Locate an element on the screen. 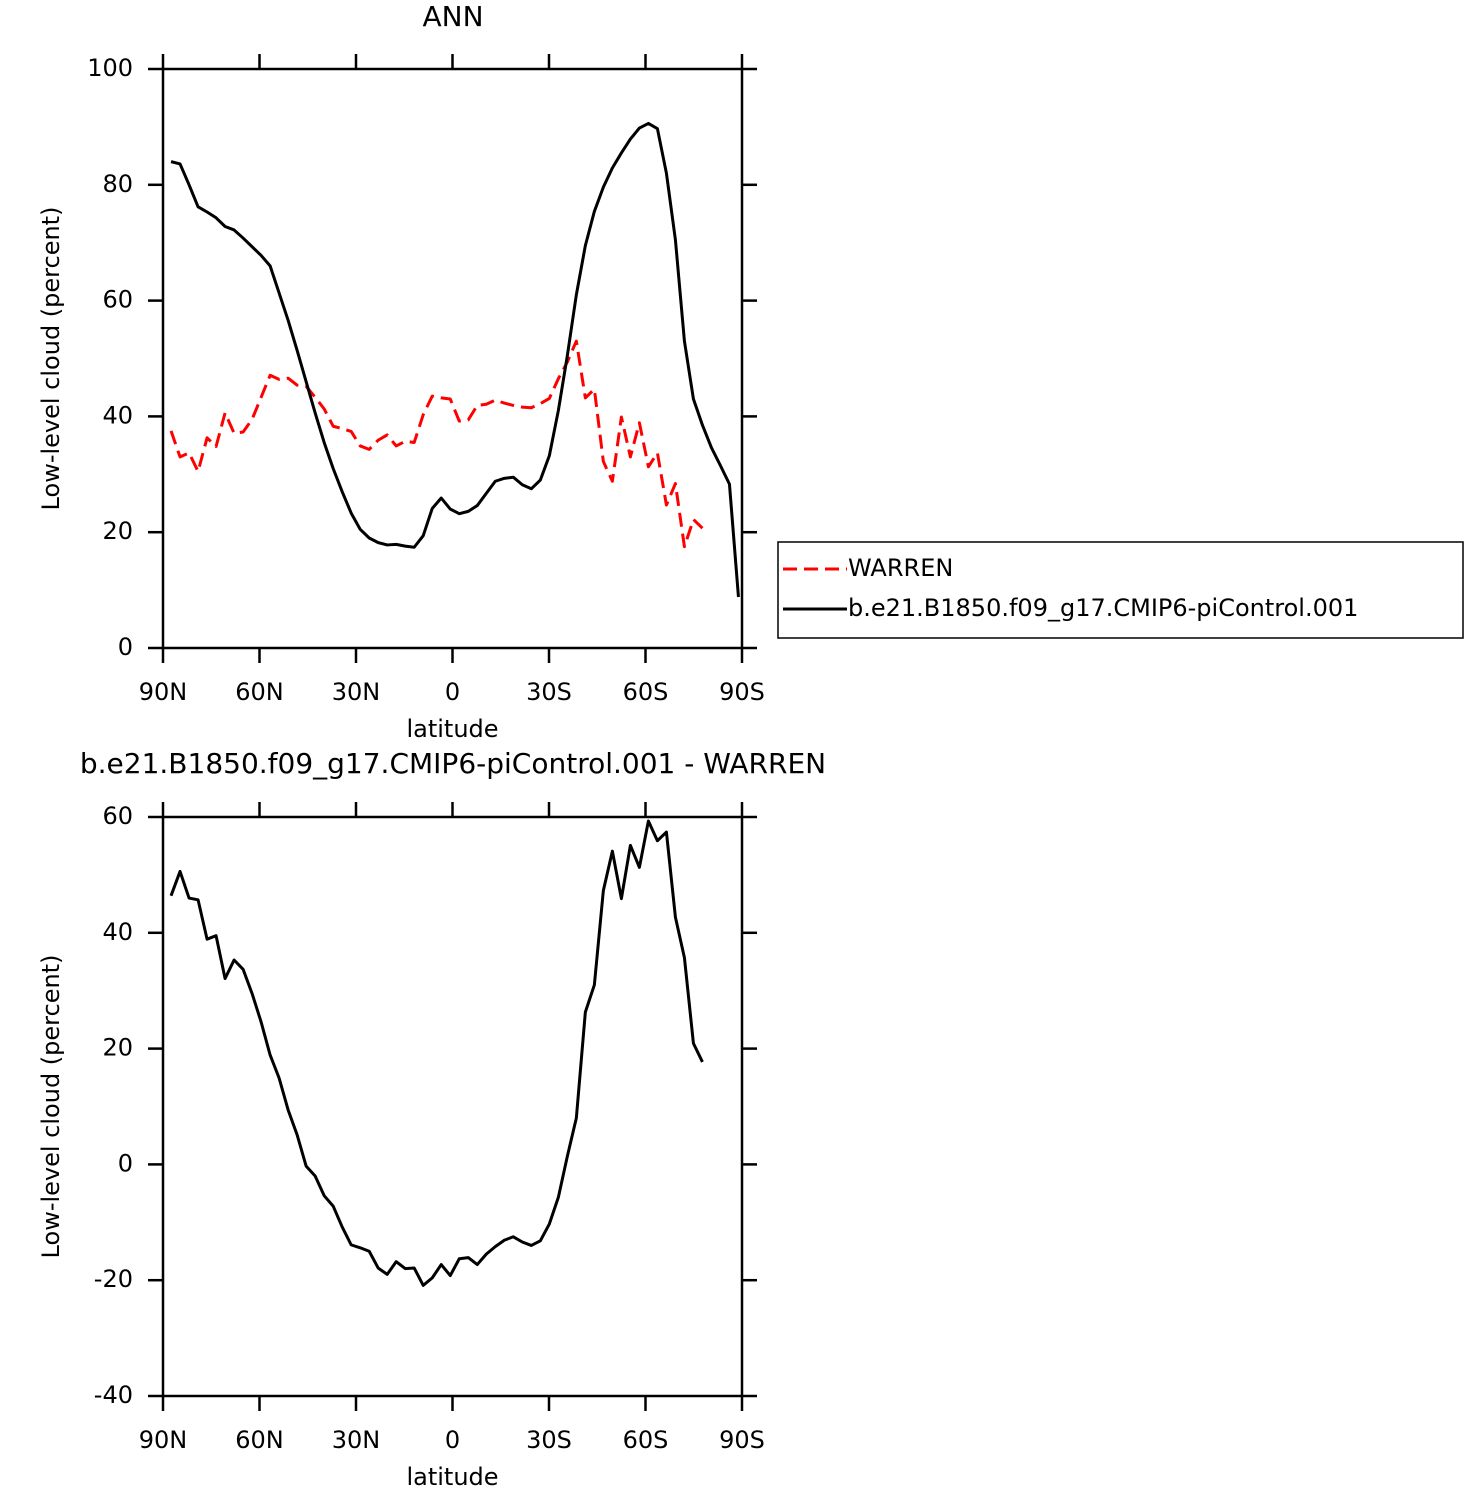 This screenshot has height=1495, width=1470. chart-title: ANN is located at coordinates (452, 16).